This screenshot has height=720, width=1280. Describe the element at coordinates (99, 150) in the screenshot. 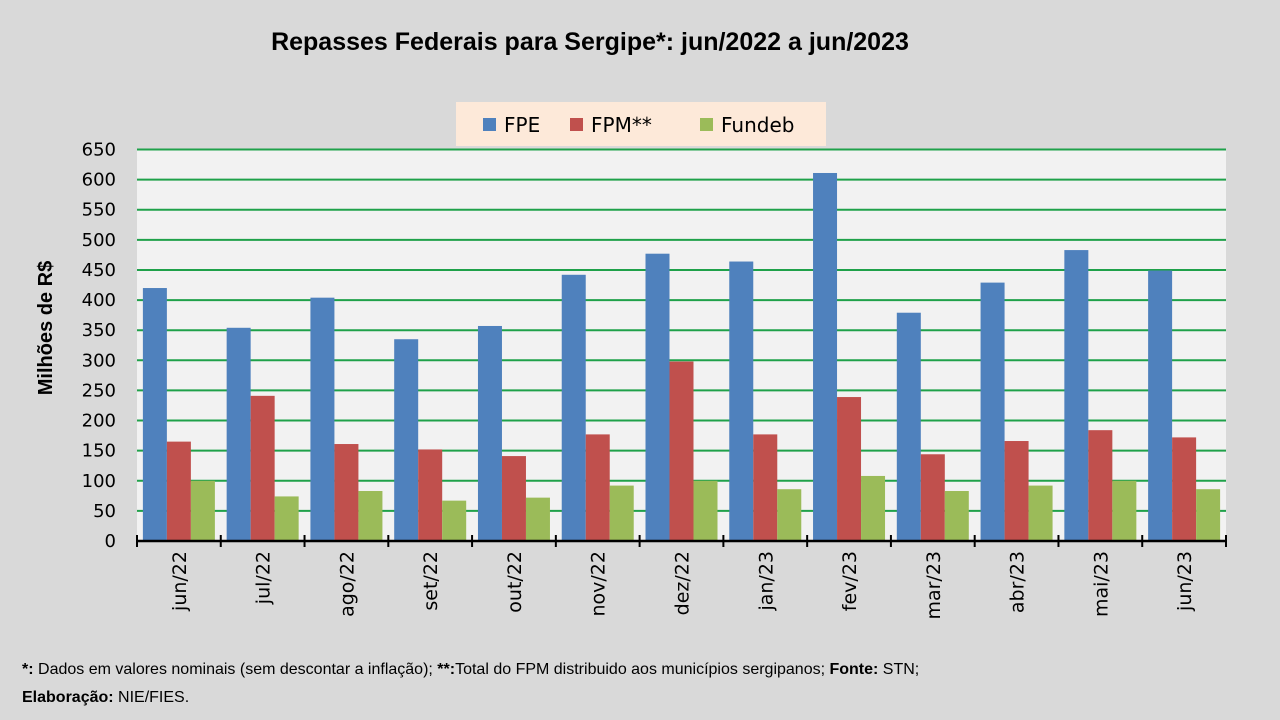

I see `y-tick-label: 650` at that location.